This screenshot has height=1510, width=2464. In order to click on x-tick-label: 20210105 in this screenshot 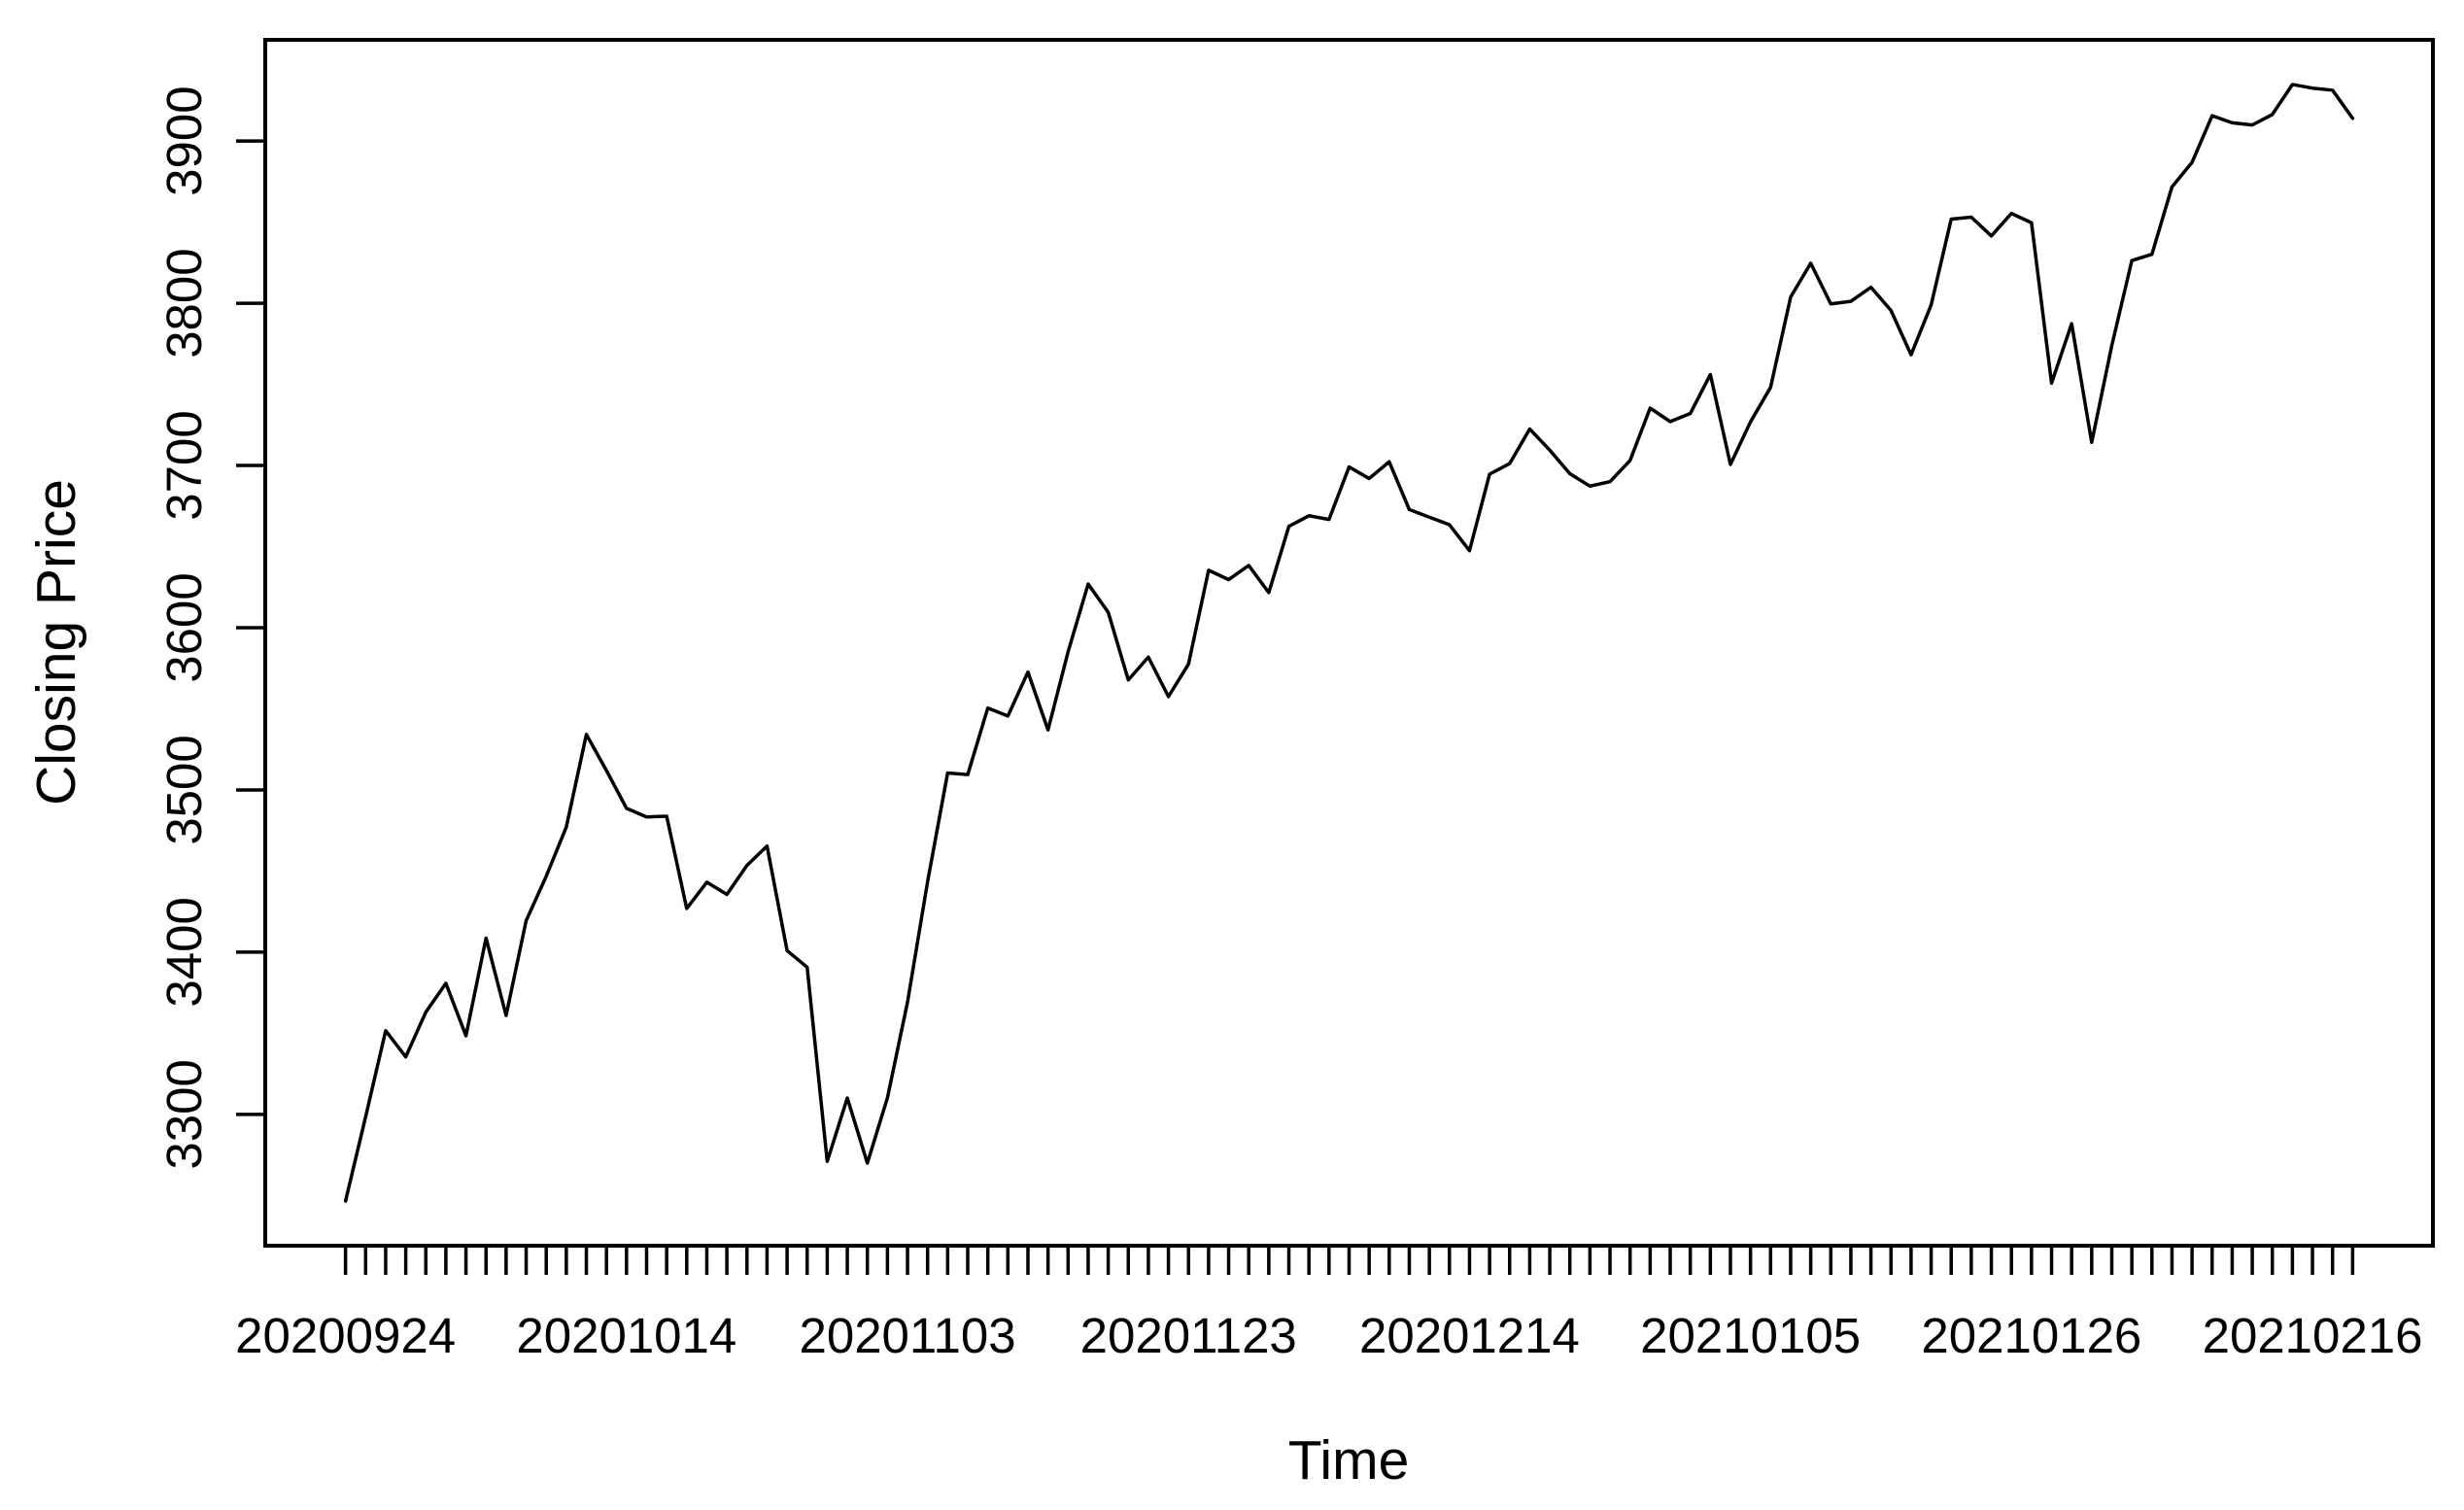, I will do `click(1750, 1335)`.